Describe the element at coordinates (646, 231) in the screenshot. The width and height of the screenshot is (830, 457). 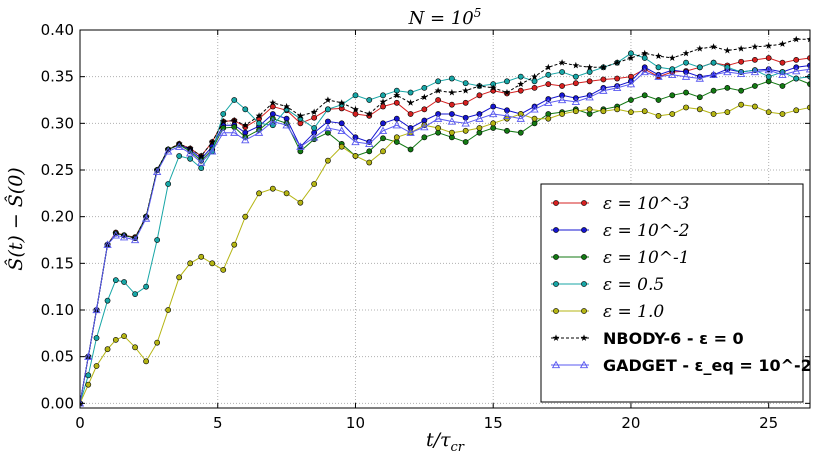
I see `legend-label: ε = 10^-2` at that location.